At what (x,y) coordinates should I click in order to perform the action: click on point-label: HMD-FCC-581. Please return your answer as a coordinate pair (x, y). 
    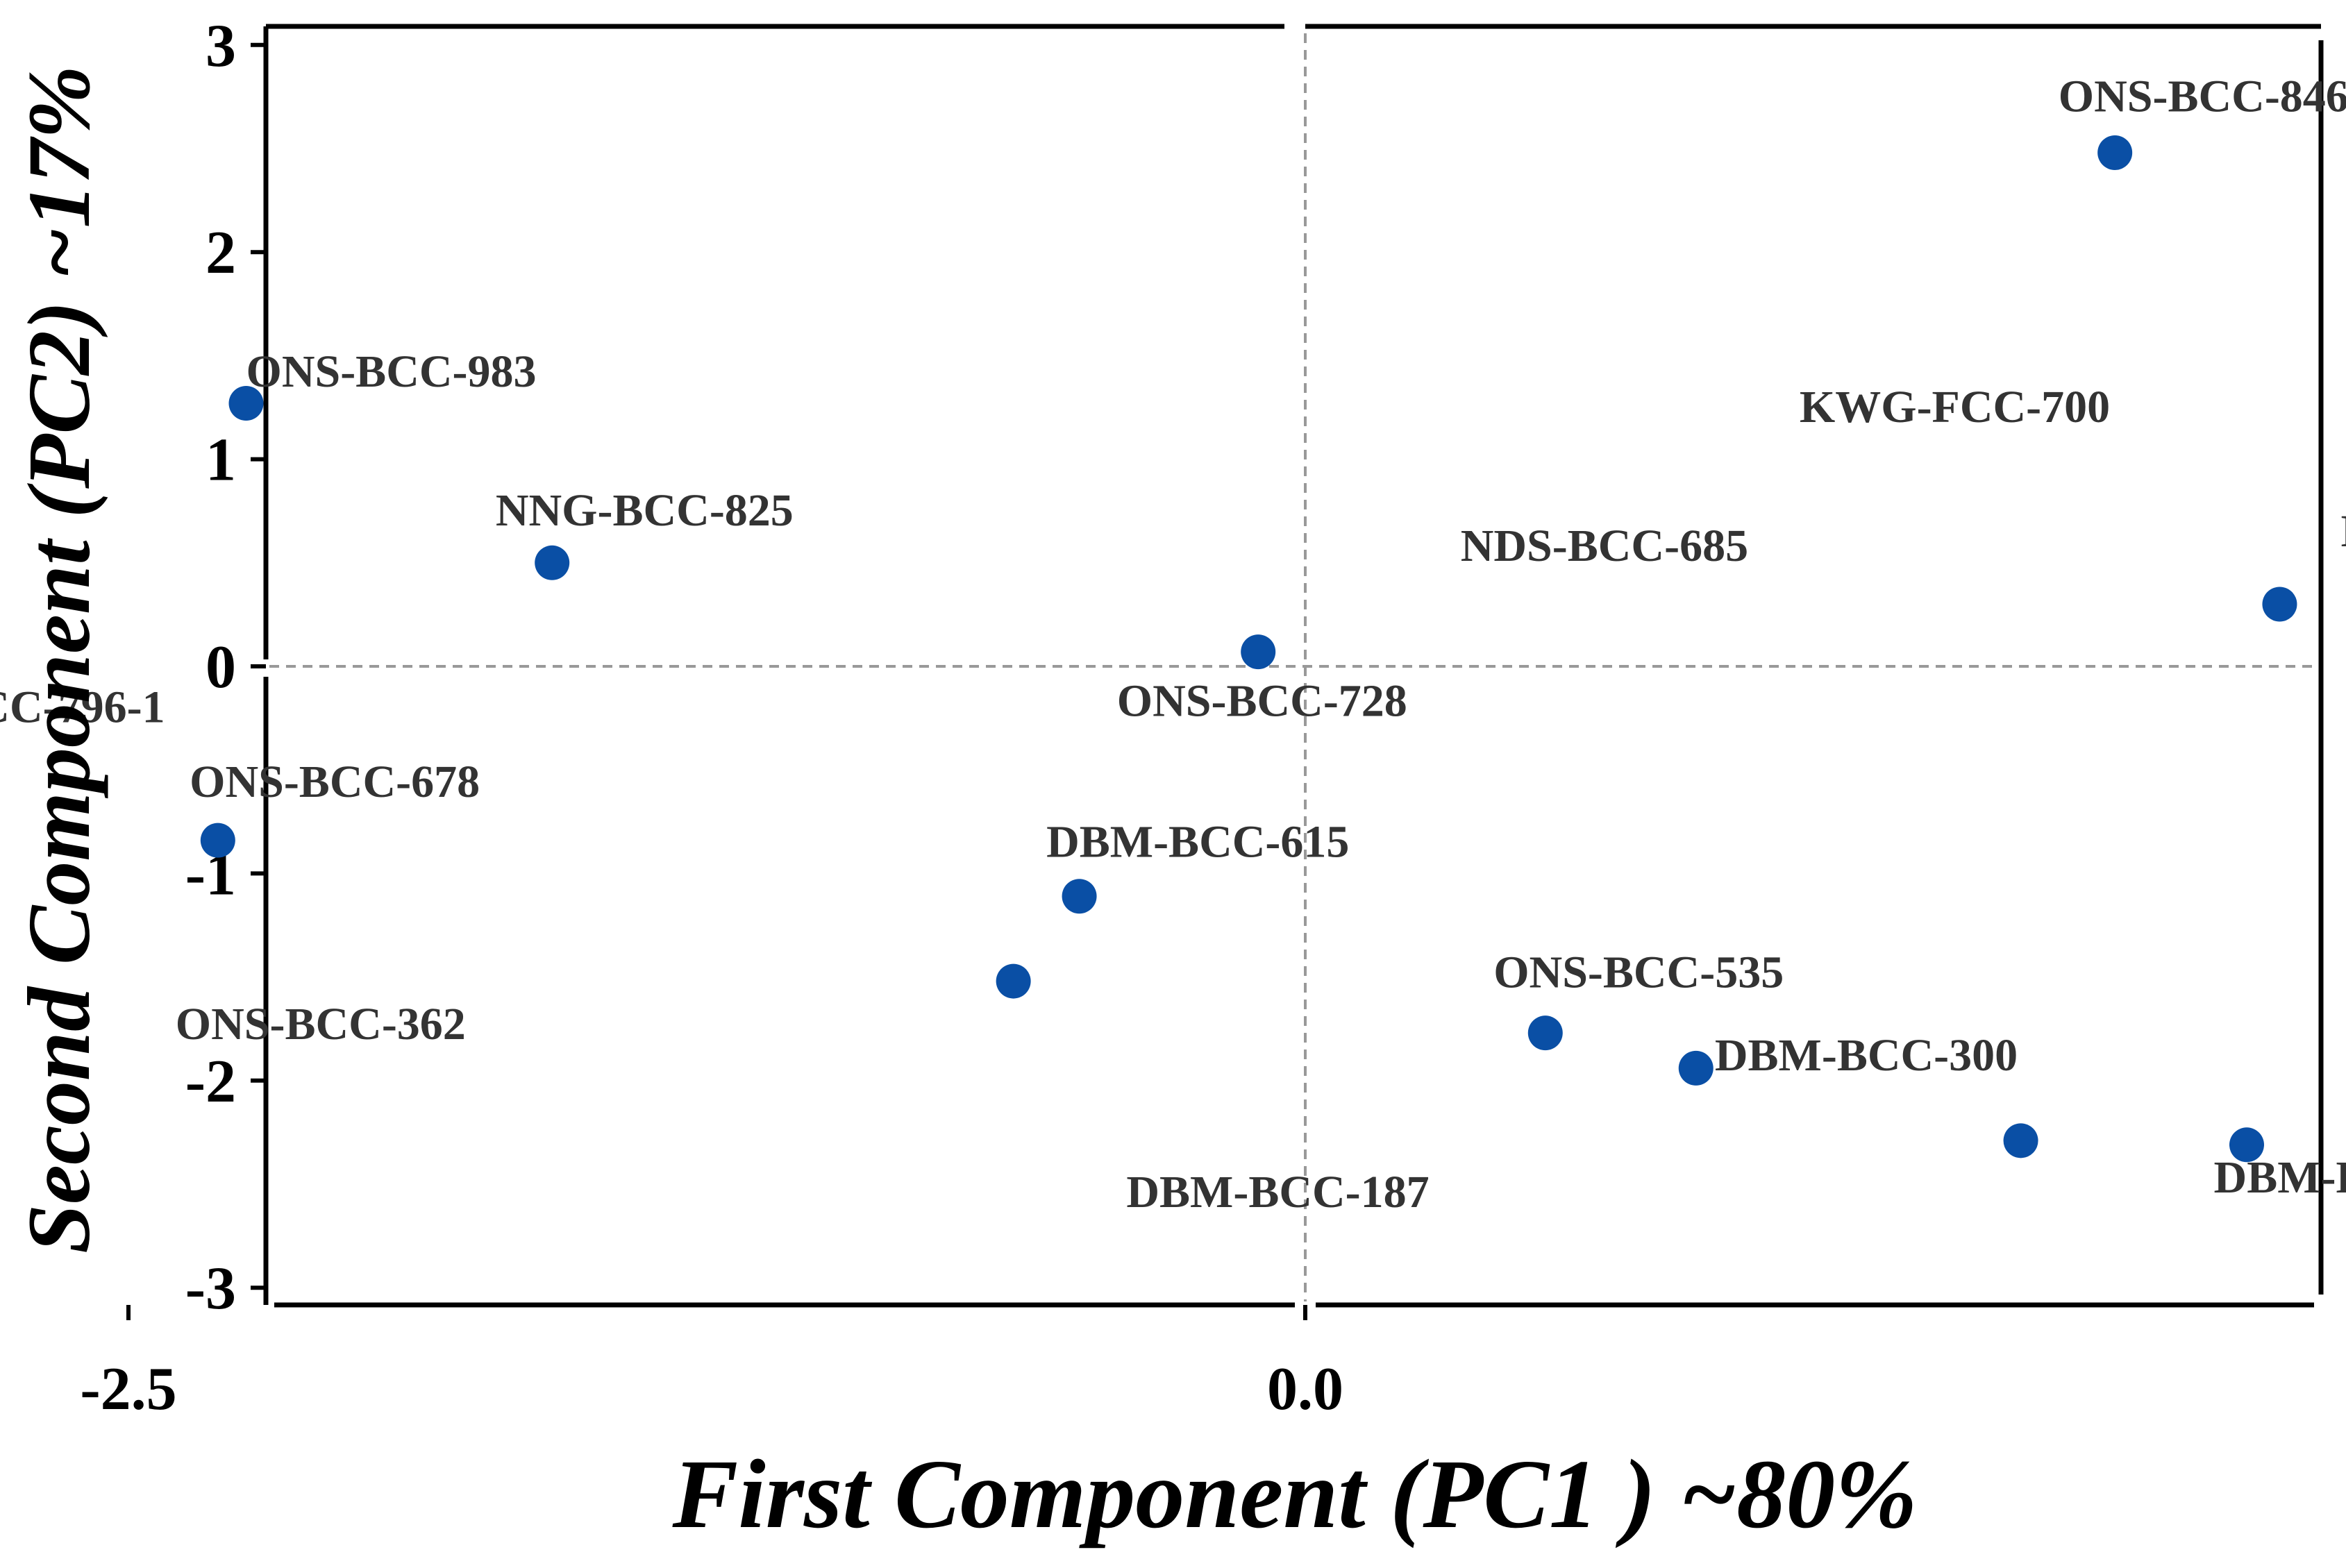
    Looking at the image, I should click on (2343, 531).